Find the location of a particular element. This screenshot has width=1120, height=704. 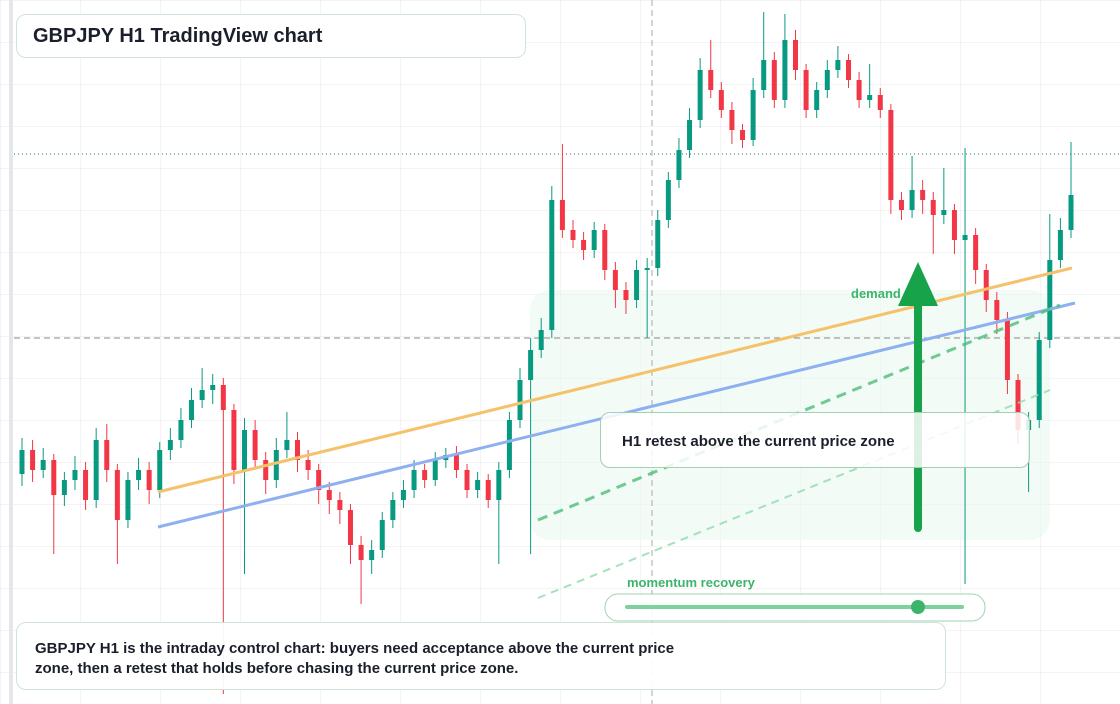

arrow-head is located at coordinates (918, 284).